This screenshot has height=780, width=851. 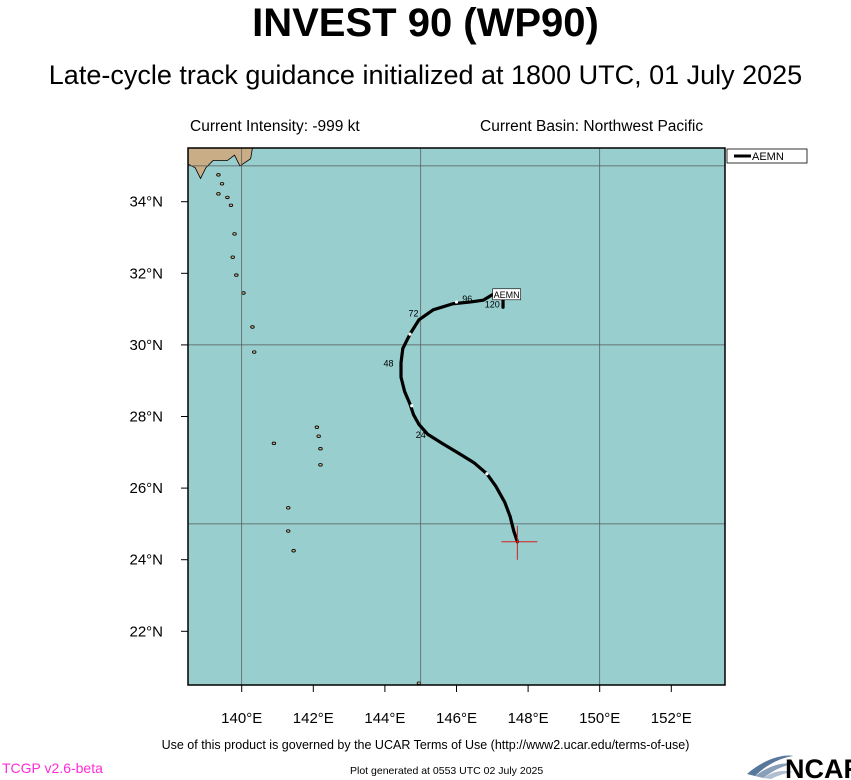 What do you see at coordinates (241, 718) in the screenshot?
I see `lon-tick-label: 140°E` at bounding box center [241, 718].